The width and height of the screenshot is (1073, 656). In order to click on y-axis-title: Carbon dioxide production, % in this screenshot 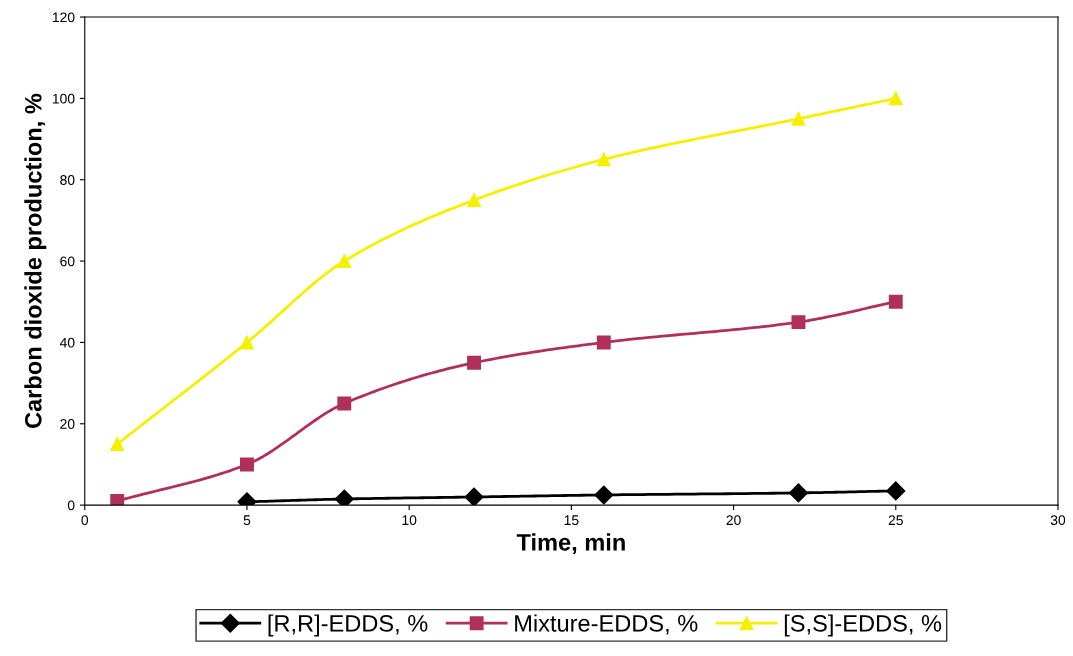, I will do `click(35, 261)`.